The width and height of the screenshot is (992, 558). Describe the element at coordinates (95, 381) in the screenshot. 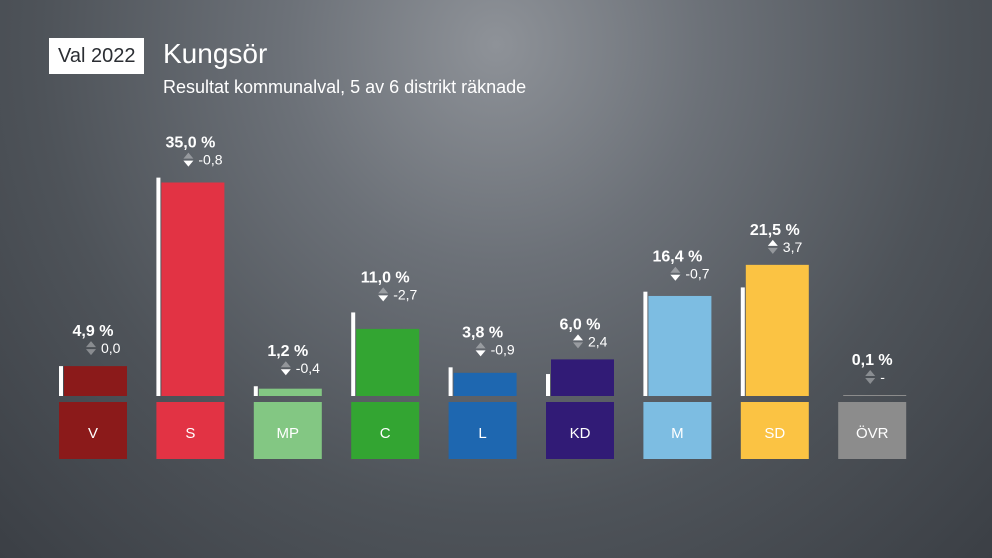

I see `bar-v` at that location.